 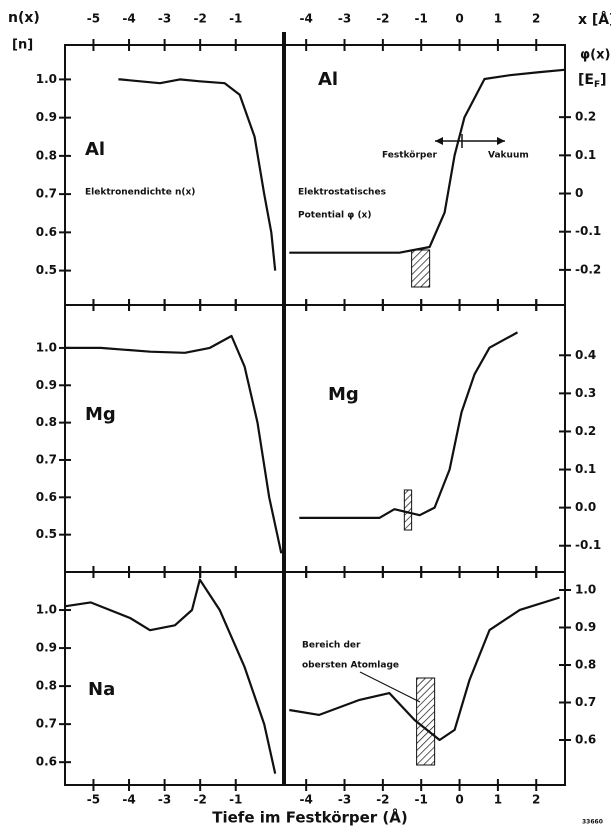 I want to click on pointer, so click(x=390, y=687).